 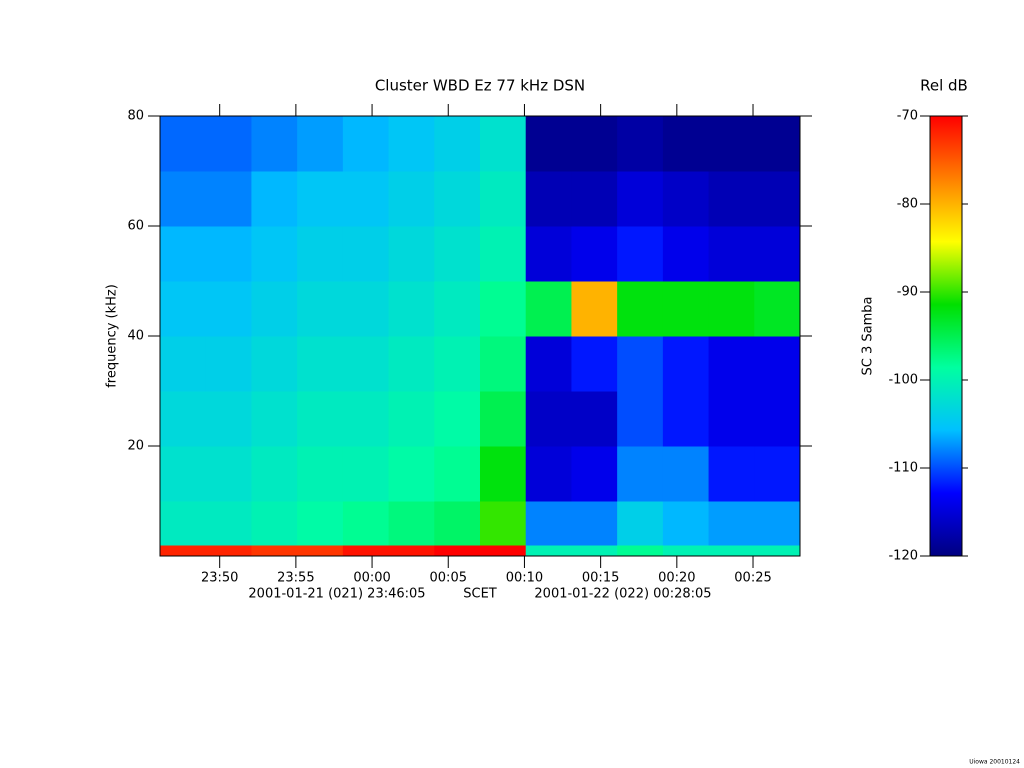 What do you see at coordinates (903, 556) in the screenshot?
I see `colorbar-tick-label: -120` at bounding box center [903, 556].